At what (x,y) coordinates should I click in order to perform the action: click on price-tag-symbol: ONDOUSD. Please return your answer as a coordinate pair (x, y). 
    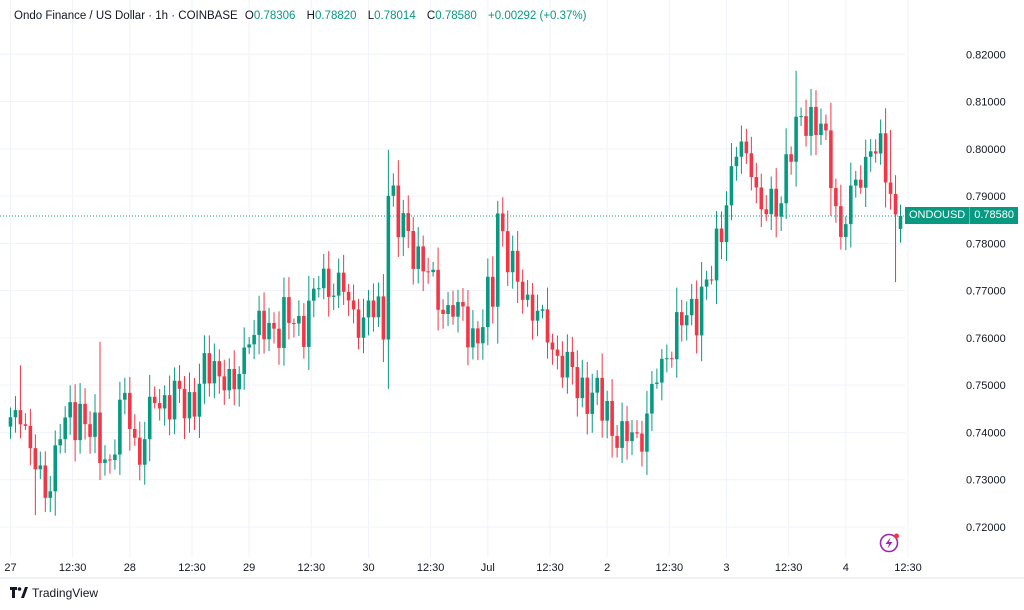
    Looking at the image, I should click on (938, 216).